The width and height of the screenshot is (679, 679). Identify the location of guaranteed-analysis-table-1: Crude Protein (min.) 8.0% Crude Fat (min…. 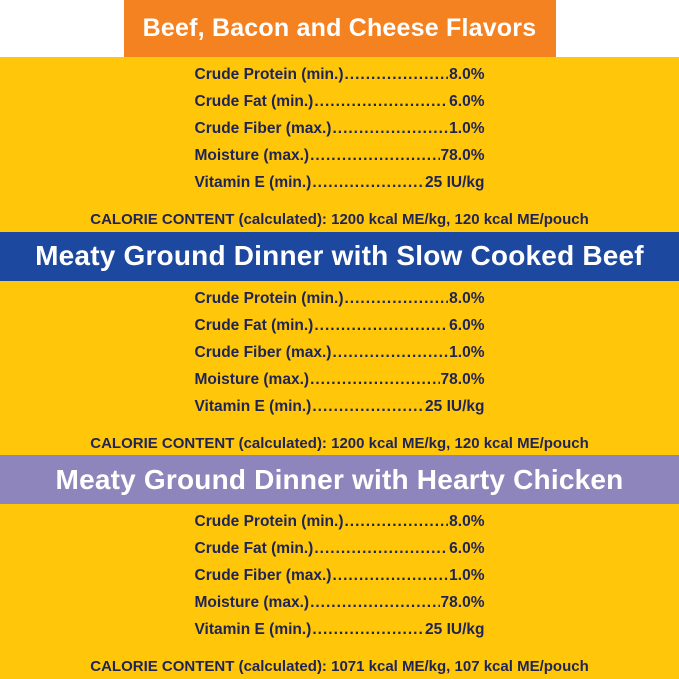
(340, 128).